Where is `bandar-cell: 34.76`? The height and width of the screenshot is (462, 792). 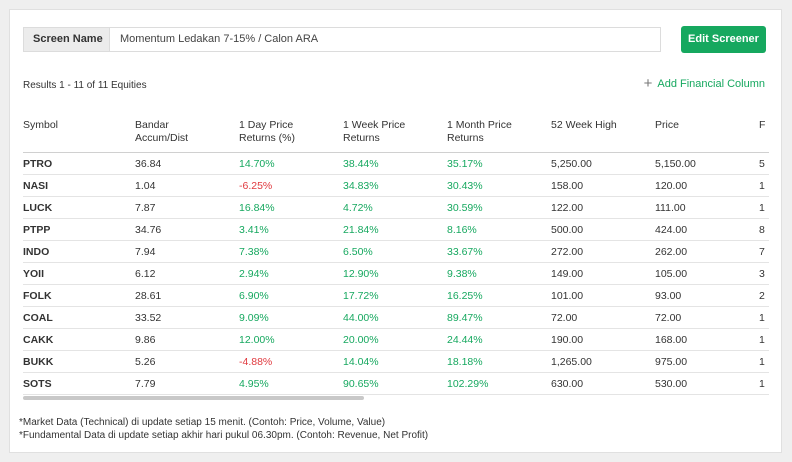 bandar-cell: 34.76 is located at coordinates (187, 229).